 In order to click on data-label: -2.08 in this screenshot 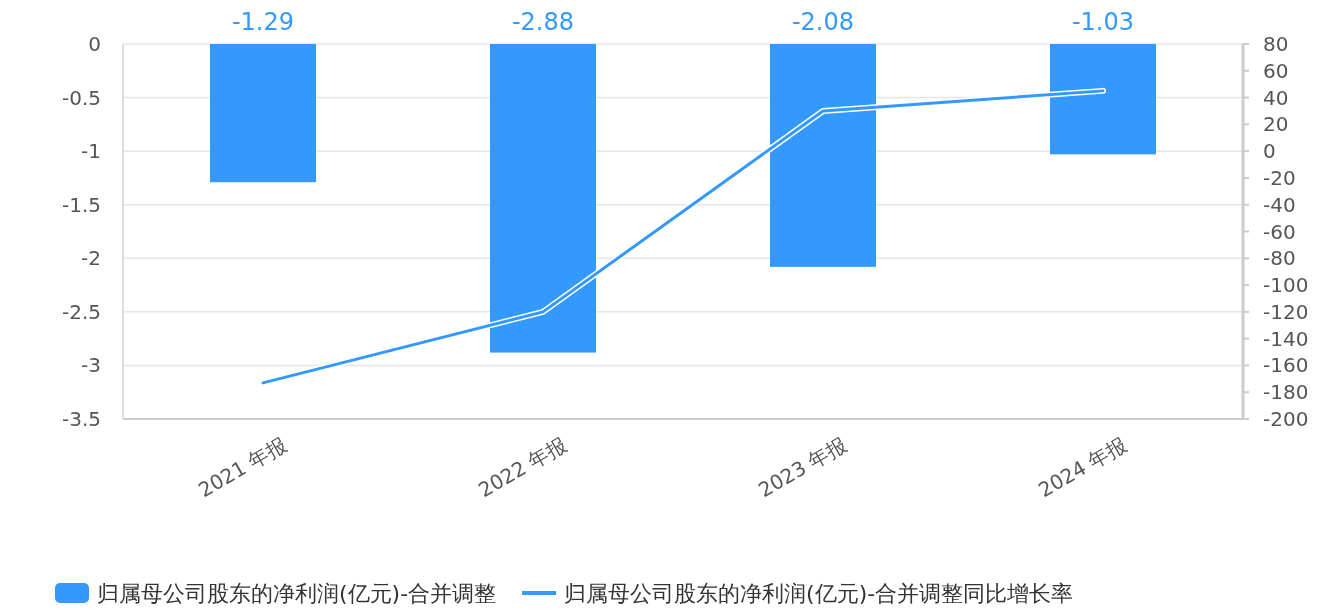, I will do `click(823, 22)`.